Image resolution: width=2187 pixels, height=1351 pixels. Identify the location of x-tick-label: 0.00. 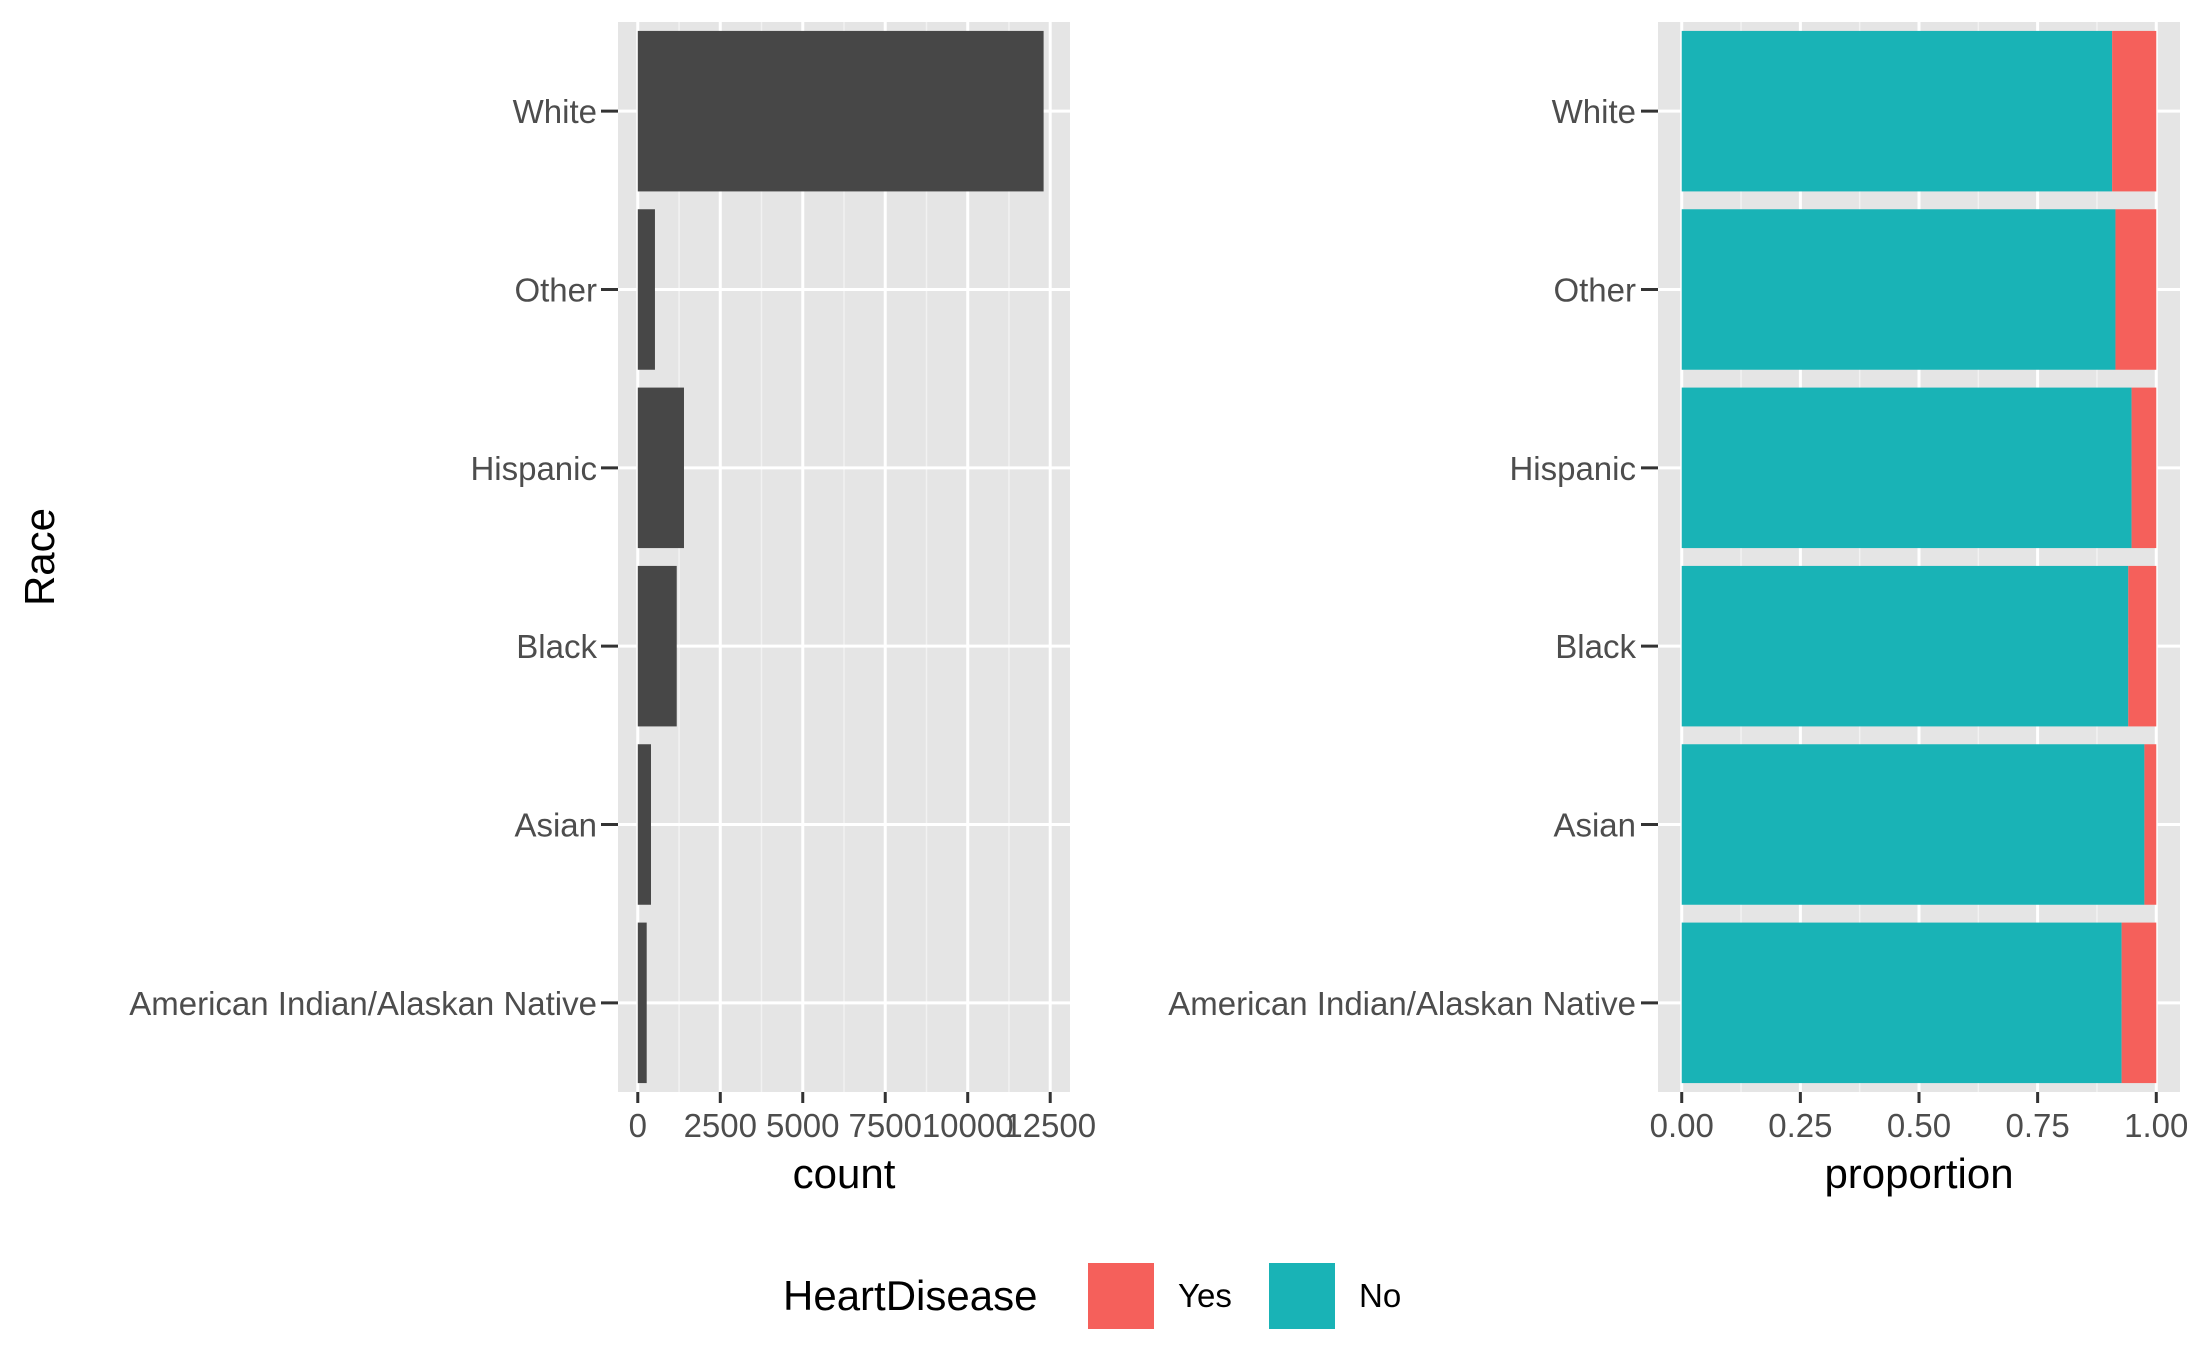
(1682, 1125).